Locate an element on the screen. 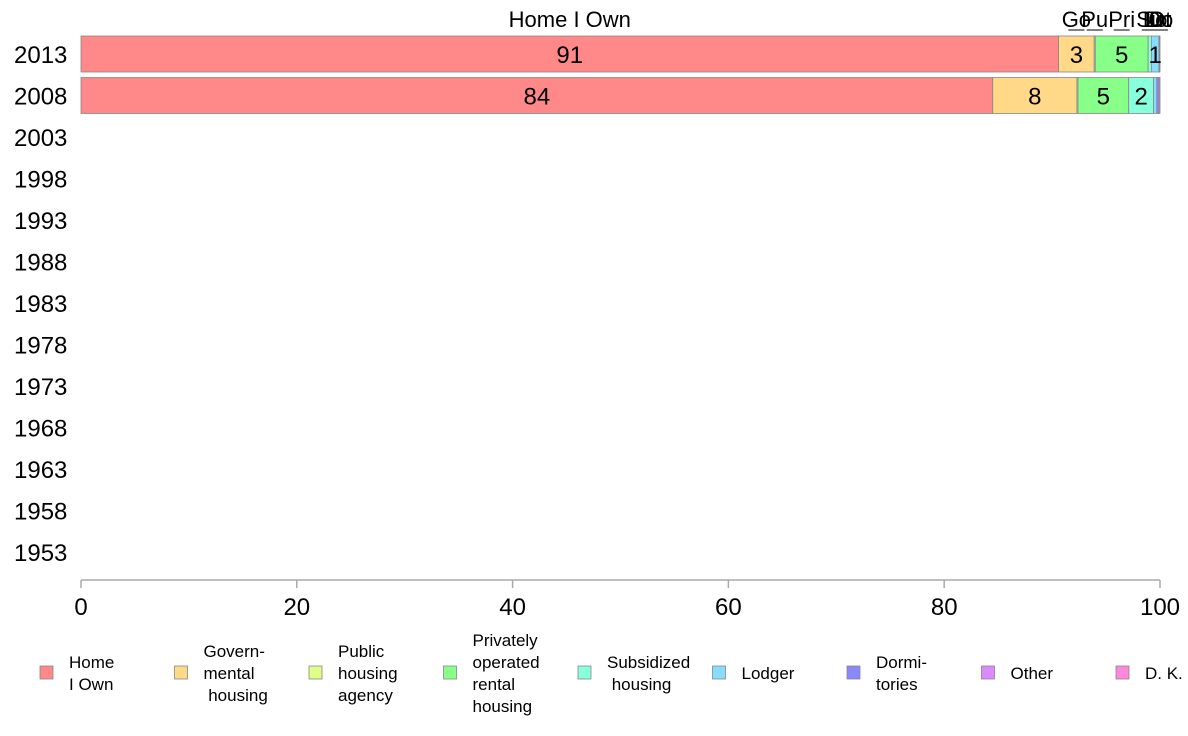 The width and height of the screenshot is (1188, 736). segment-labels: 91 3 5 184 8 5 2 is located at coordinates (843, 76).